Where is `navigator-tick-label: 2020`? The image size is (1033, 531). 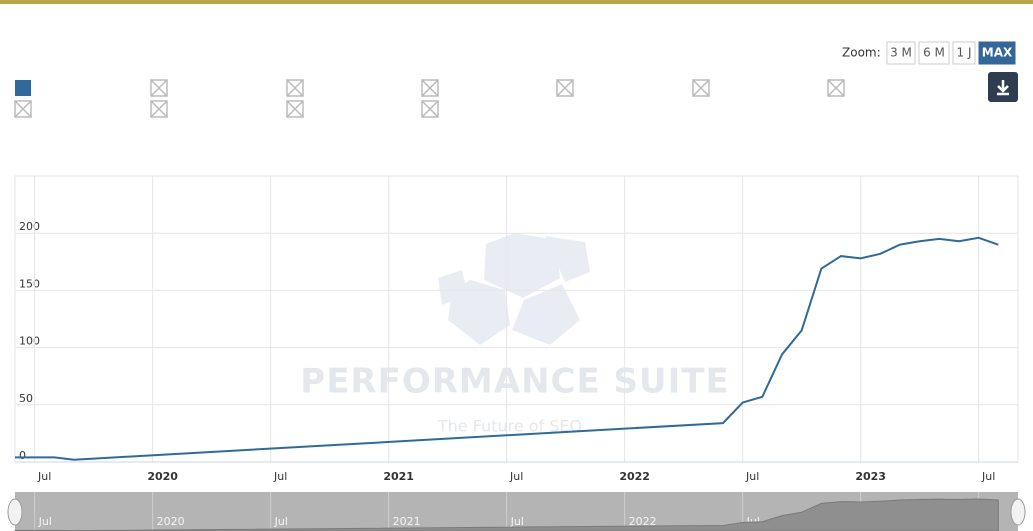
navigator-tick-label: 2020 is located at coordinates (171, 521).